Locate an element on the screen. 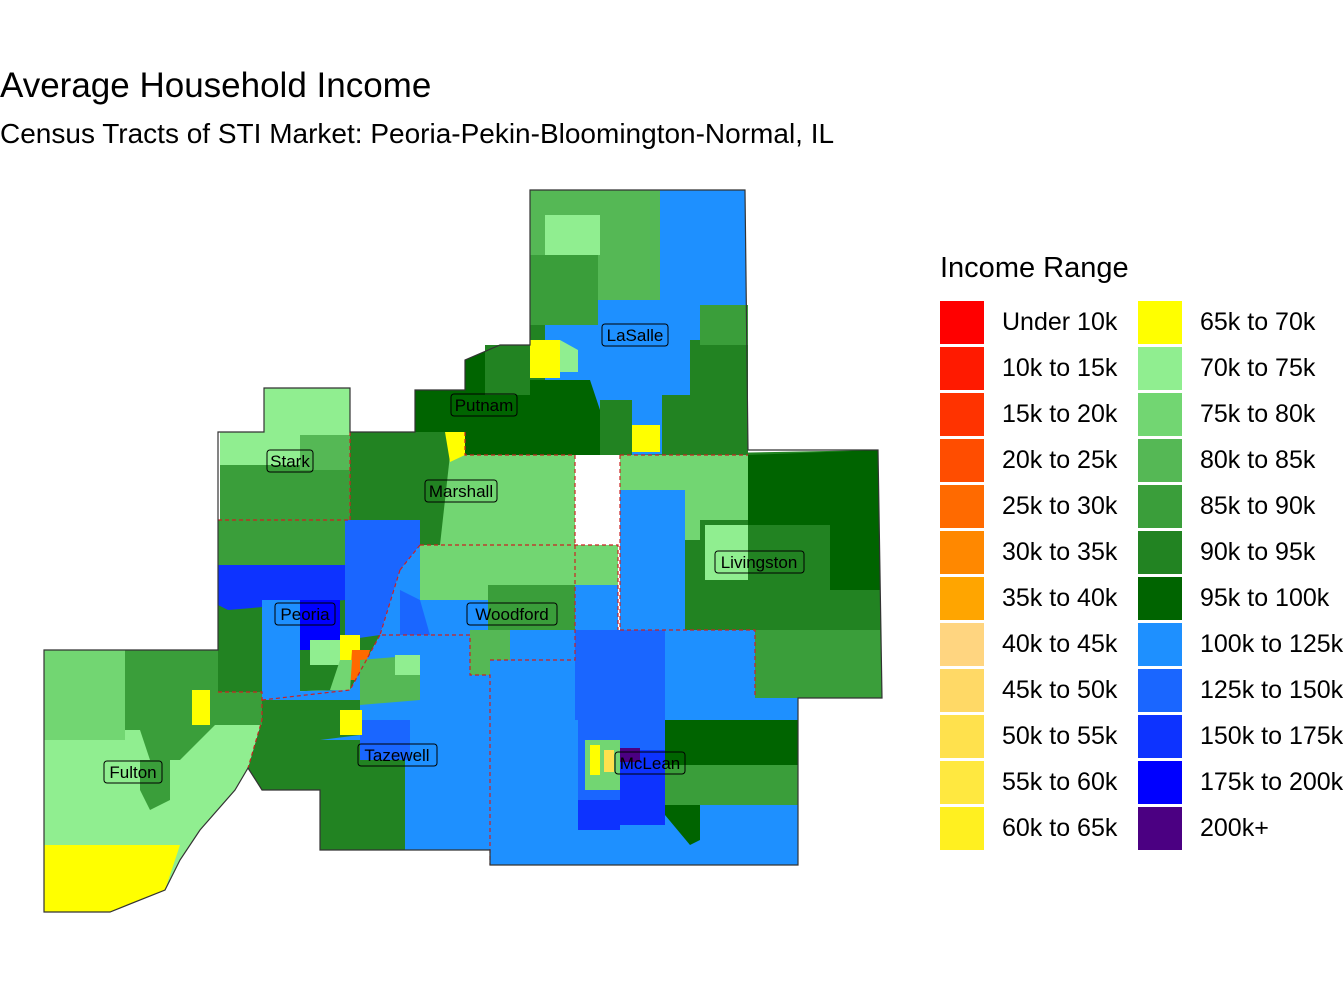 This screenshot has width=1344, height=1008. legend-label: 10k to 15k is located at coordinates (1060, 368).